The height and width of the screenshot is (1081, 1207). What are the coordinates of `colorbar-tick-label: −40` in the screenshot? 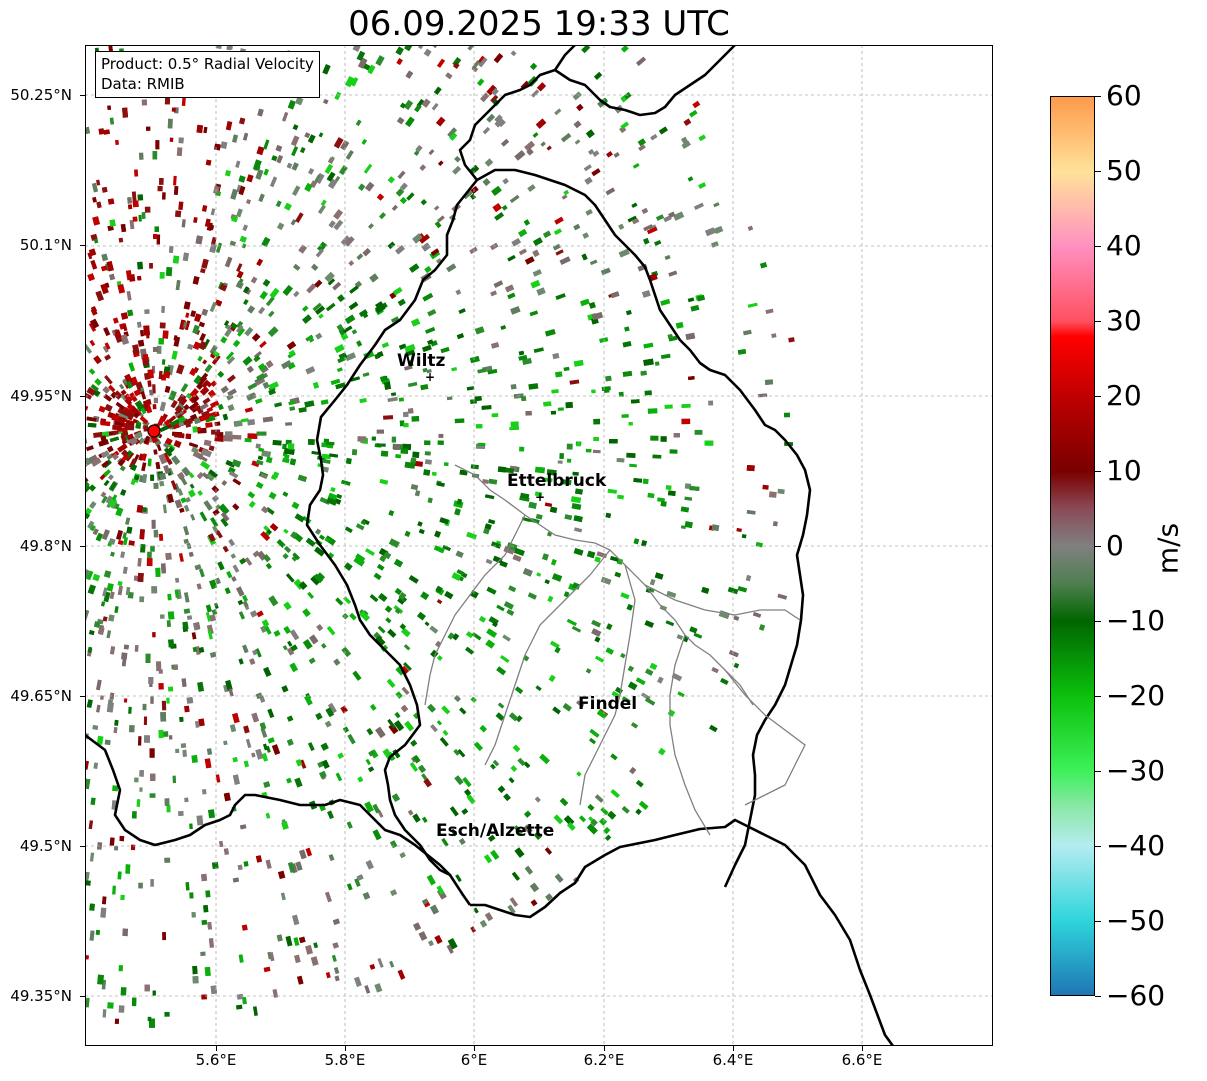 It's located at (1136, 845).